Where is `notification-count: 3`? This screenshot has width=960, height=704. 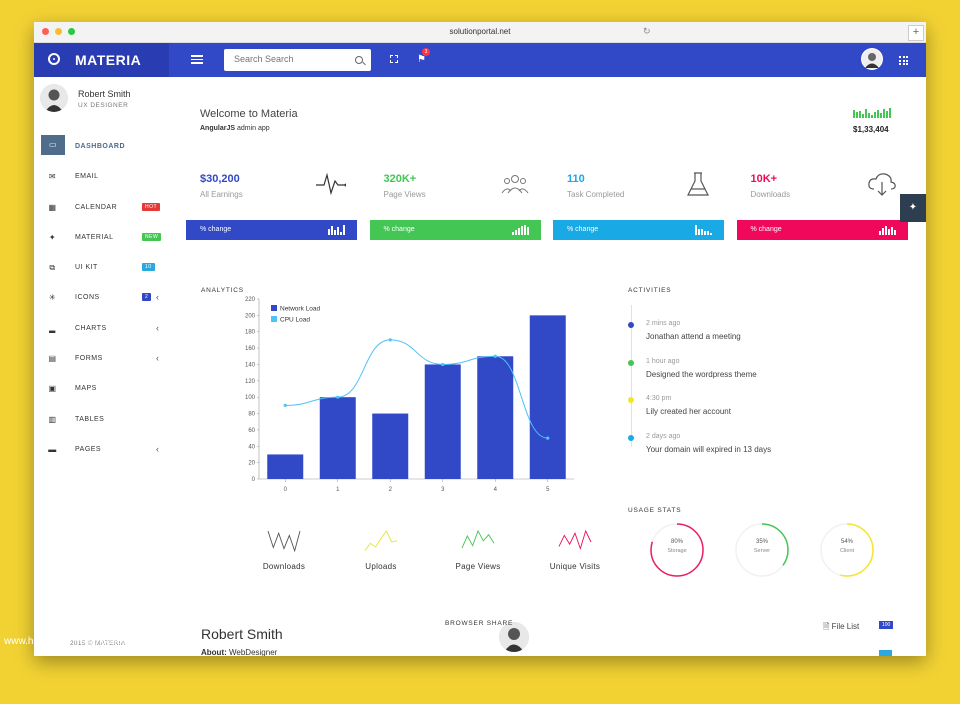 notification-count: 3 is located at coordinates (426, 52).